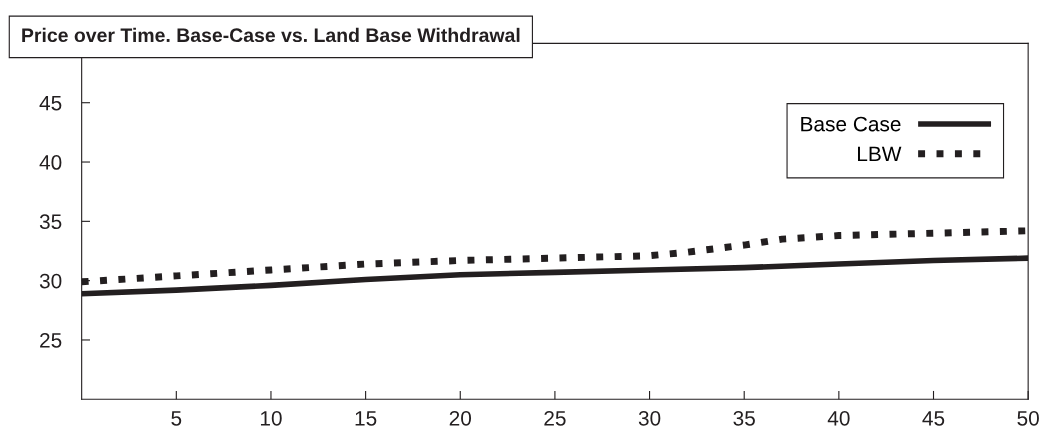 The image size is (1047, 434). What do you see at coordinates (838, 418) in the screenshot?
I see `x-tick-label: 40` at bounding box center [838, 418].